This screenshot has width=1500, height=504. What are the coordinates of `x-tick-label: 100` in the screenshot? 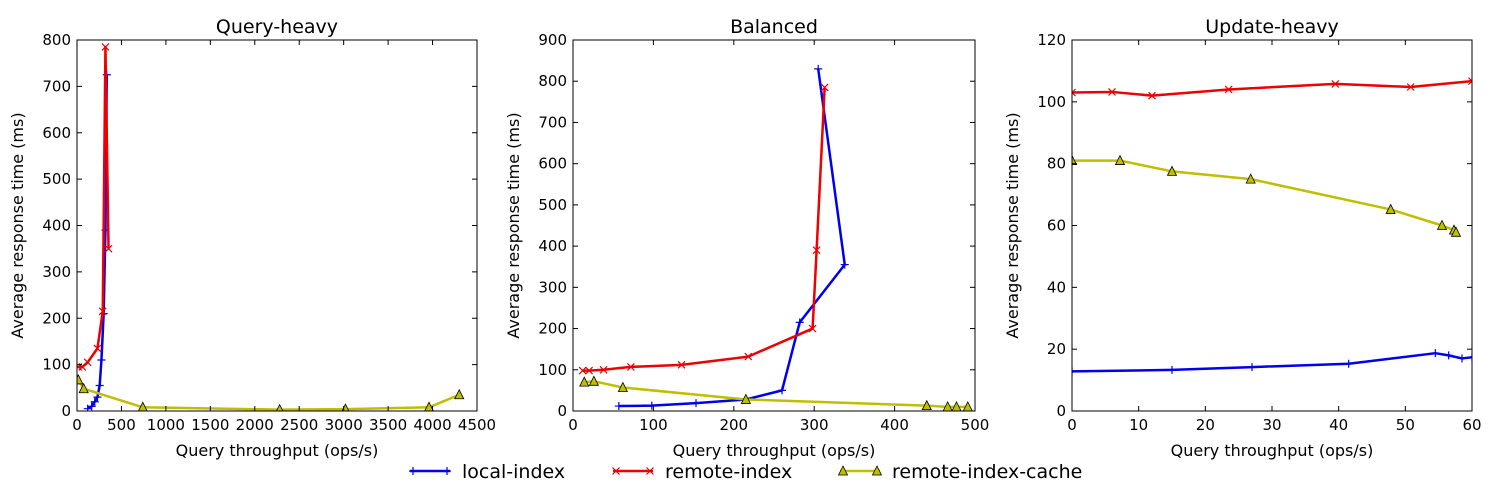 It's located at (653, 425).